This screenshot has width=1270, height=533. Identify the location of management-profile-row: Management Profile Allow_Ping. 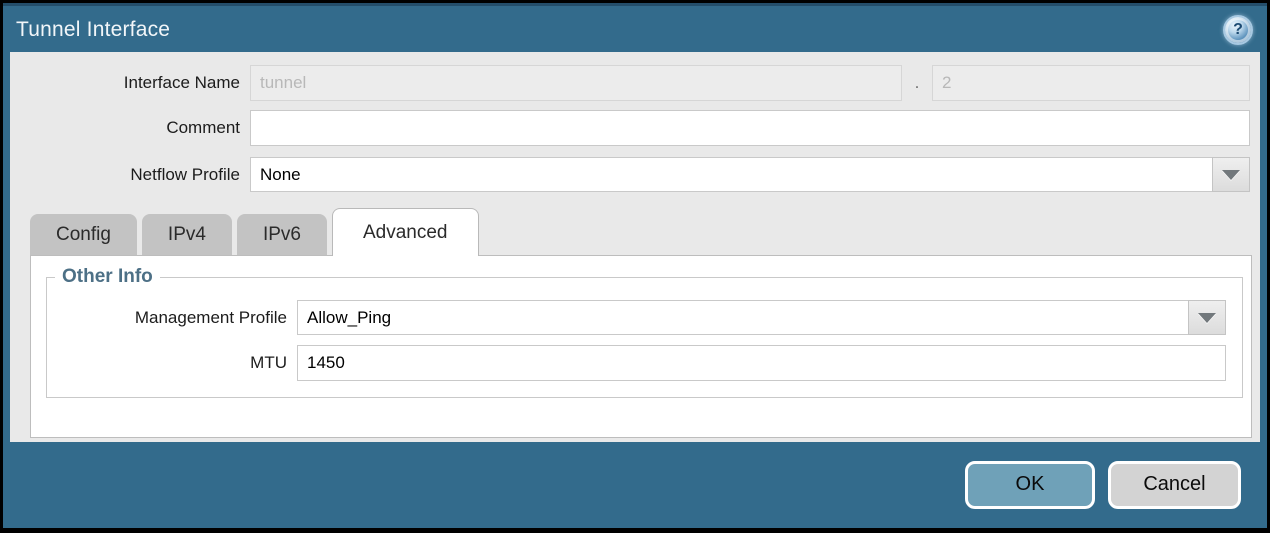
(636, 317).